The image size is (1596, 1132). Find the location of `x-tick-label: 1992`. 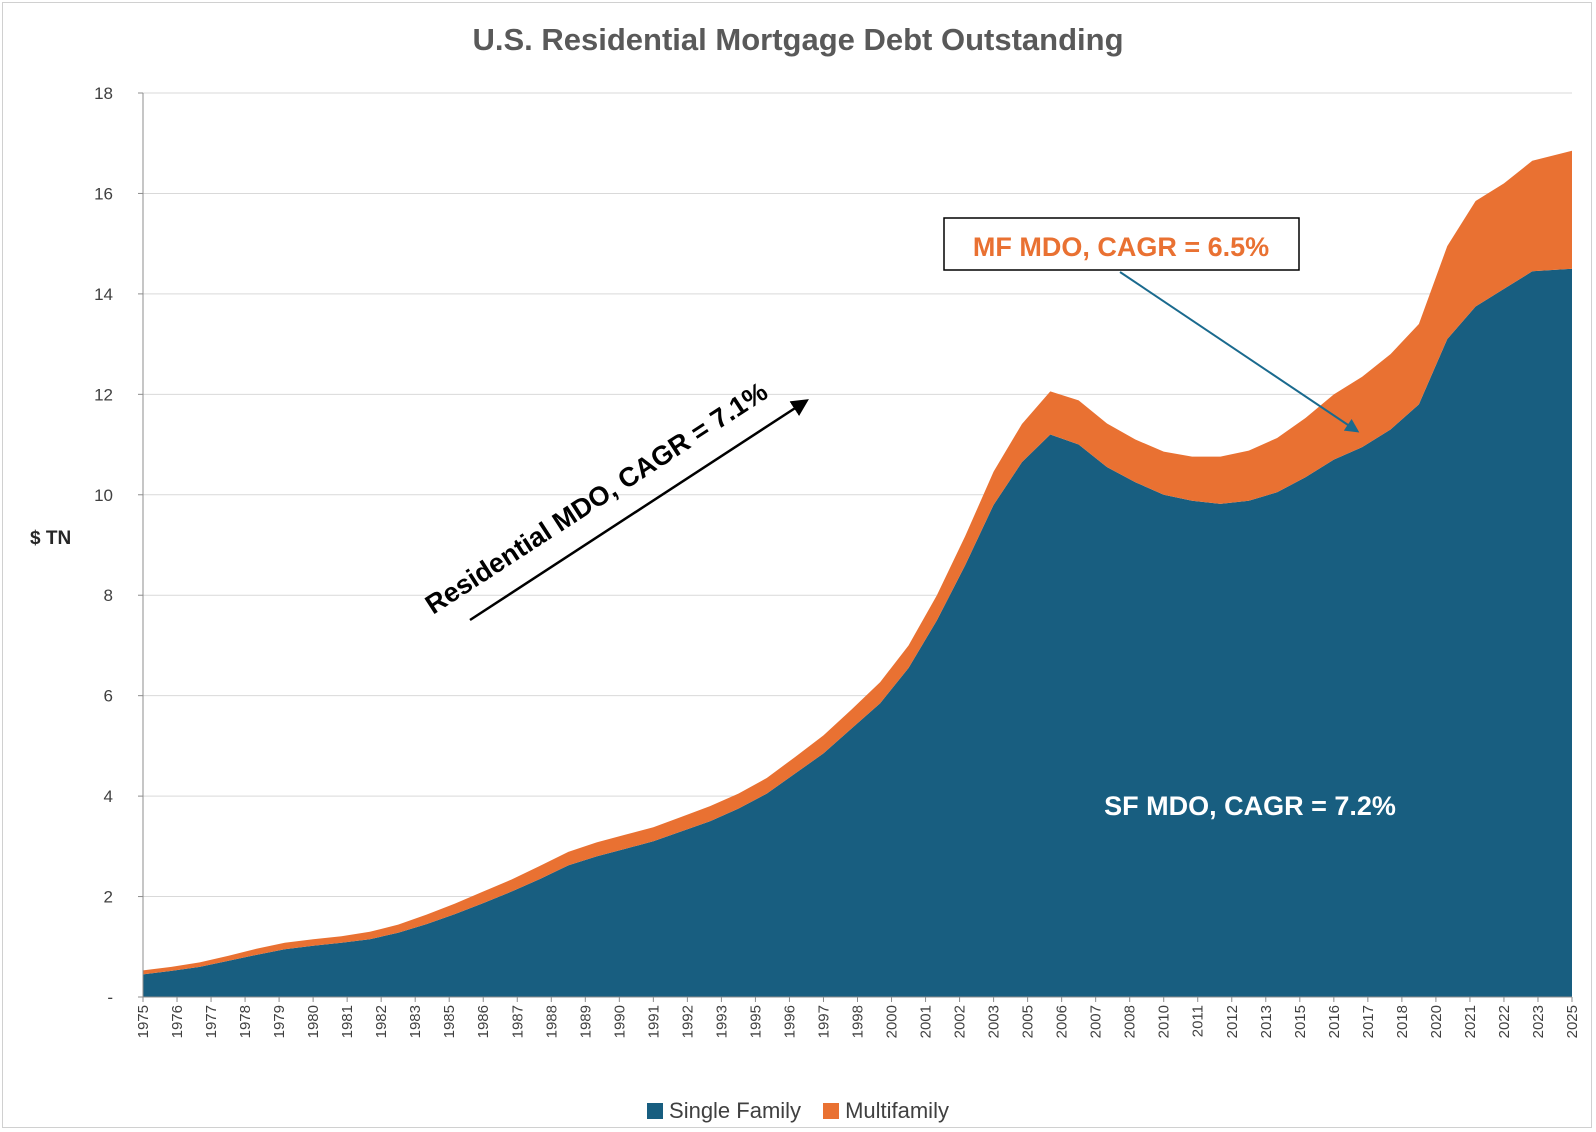

x-tick-label: 1992 is located at coordinates (687, 1021).